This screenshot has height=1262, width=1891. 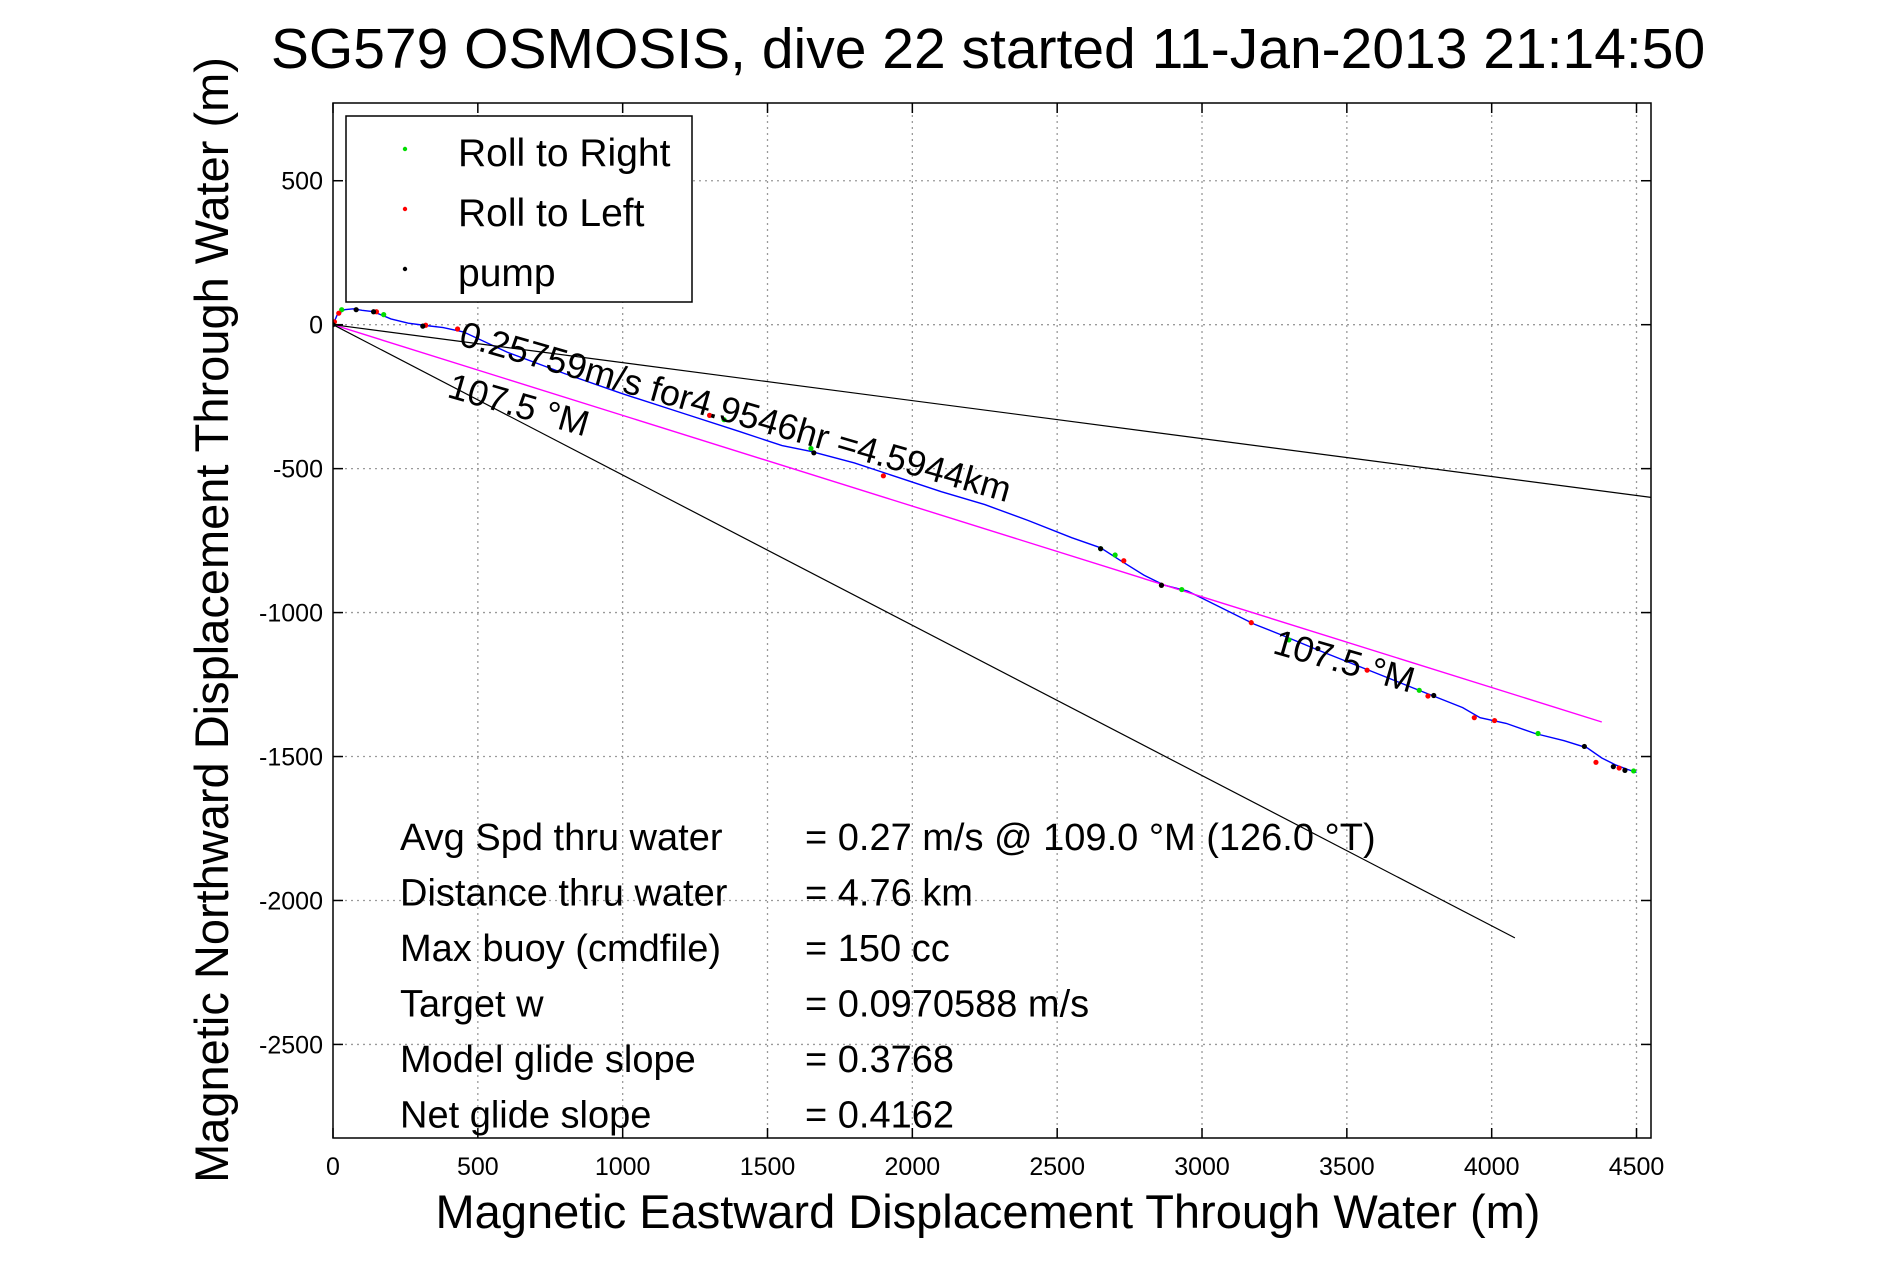 I want to click on stat-value: = 0.0970588 m/s, so click(x=947, y=1005).